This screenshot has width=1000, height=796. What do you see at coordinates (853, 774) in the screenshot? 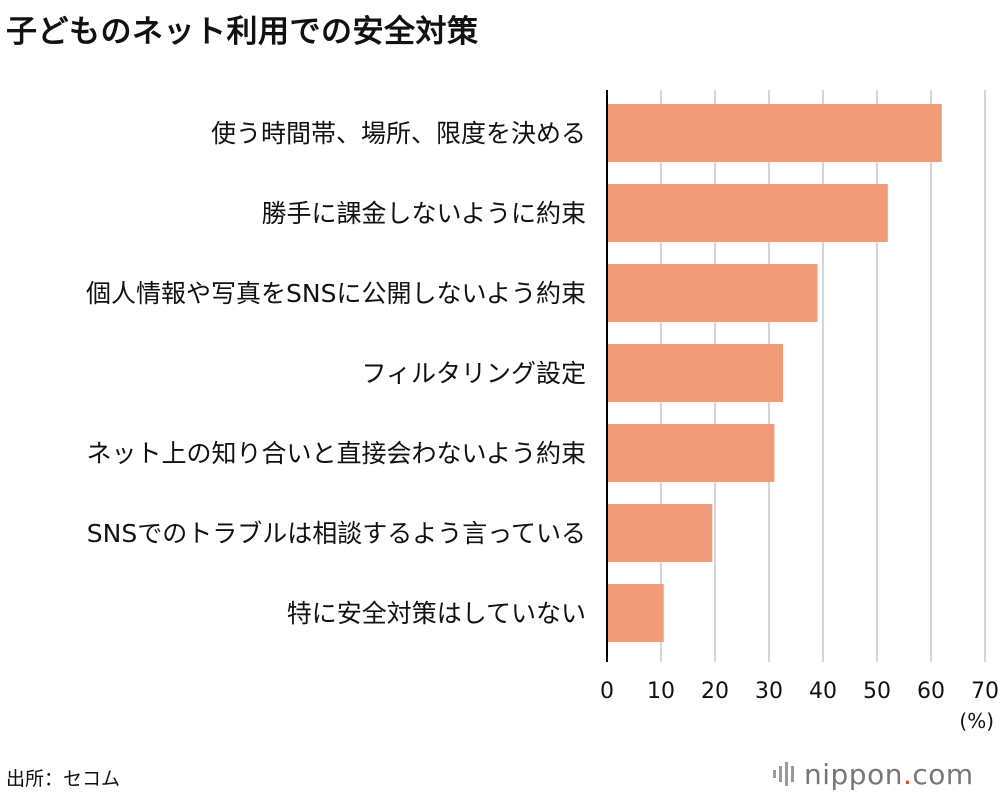
I see `logo-prefix: nippon` at bounding box center [853, 774].